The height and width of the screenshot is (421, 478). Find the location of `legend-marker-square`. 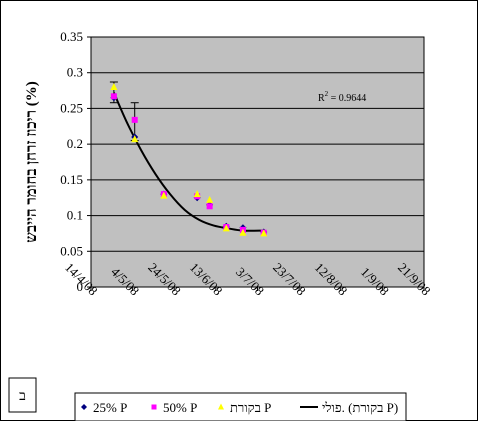

legend-marker-square is located at coordinates (154, 407).